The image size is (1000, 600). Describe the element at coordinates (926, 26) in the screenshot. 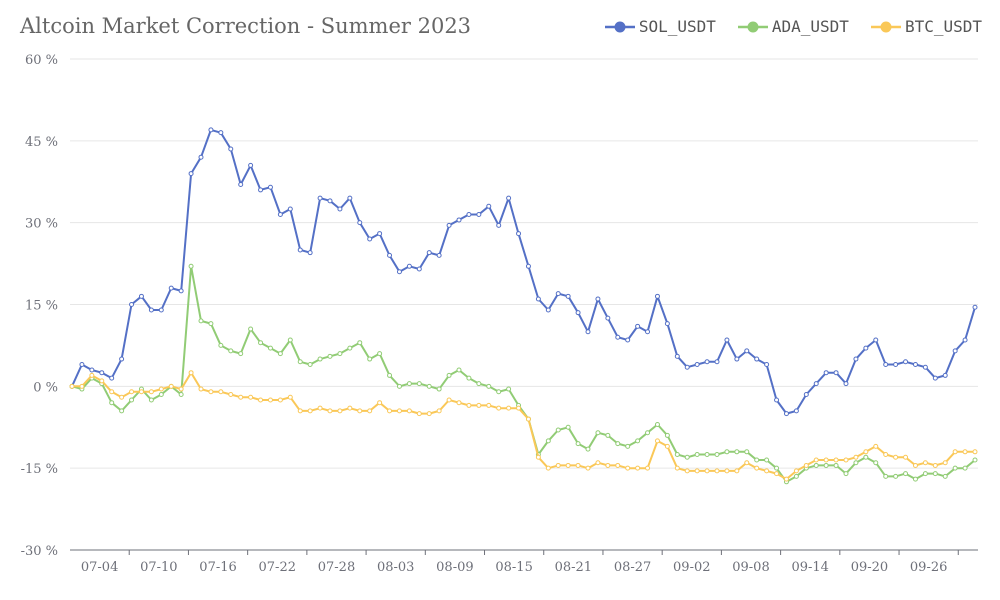

I see `legend-item-btc: BTC_USDT` at that location.